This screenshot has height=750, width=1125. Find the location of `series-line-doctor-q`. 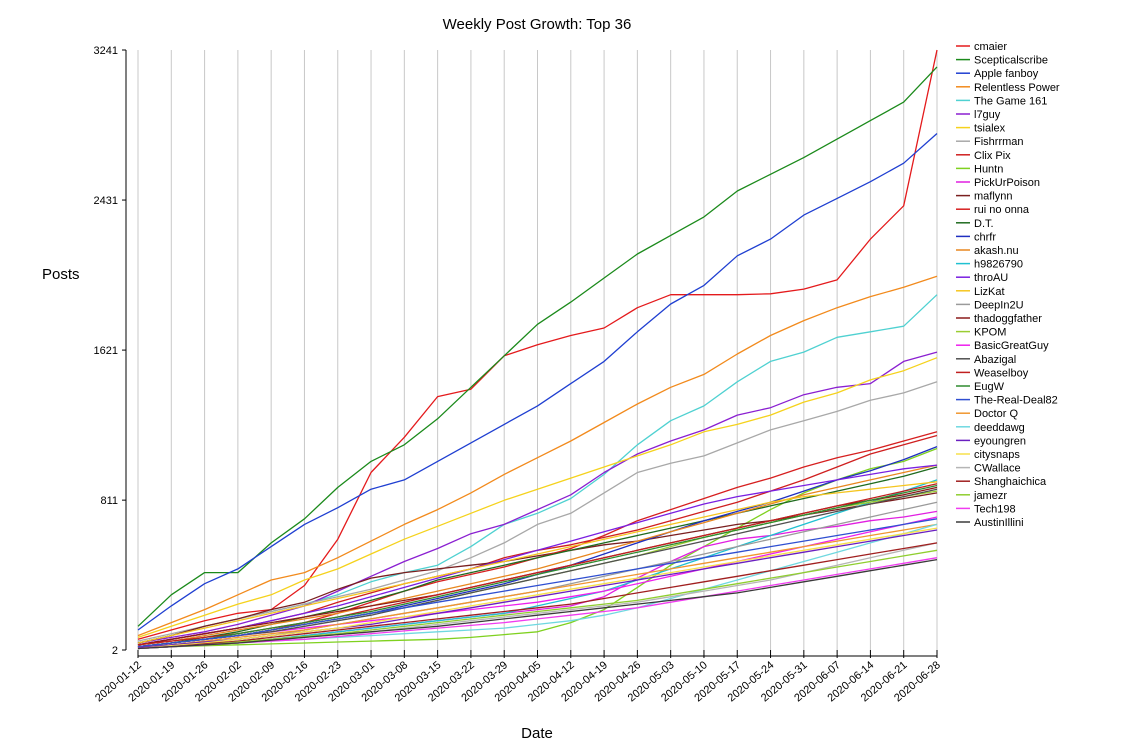

series-line-doctor-q is located at coordinates (537, 586).